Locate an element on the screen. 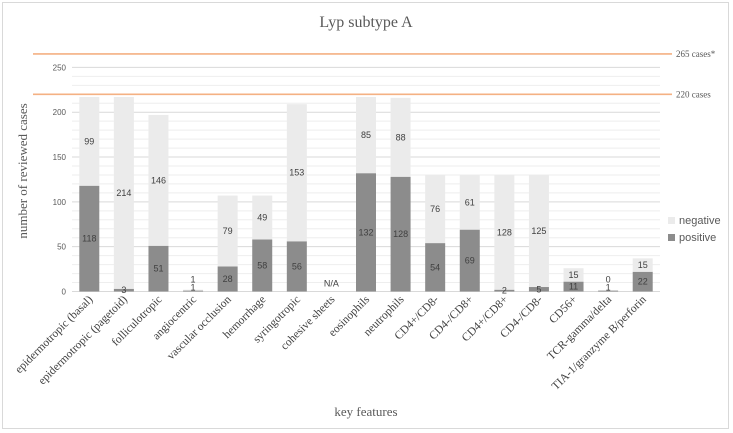  data-label-negative: 146 is located at coordinates (158, 180).